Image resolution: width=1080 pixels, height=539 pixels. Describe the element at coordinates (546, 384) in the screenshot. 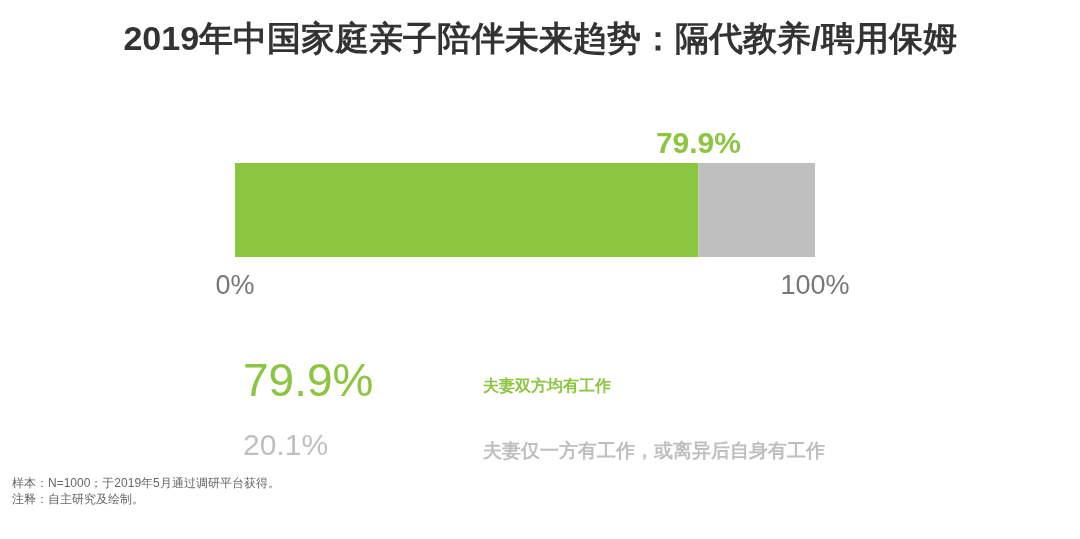

I see `text: 夫妻双方均有工作` at that location.